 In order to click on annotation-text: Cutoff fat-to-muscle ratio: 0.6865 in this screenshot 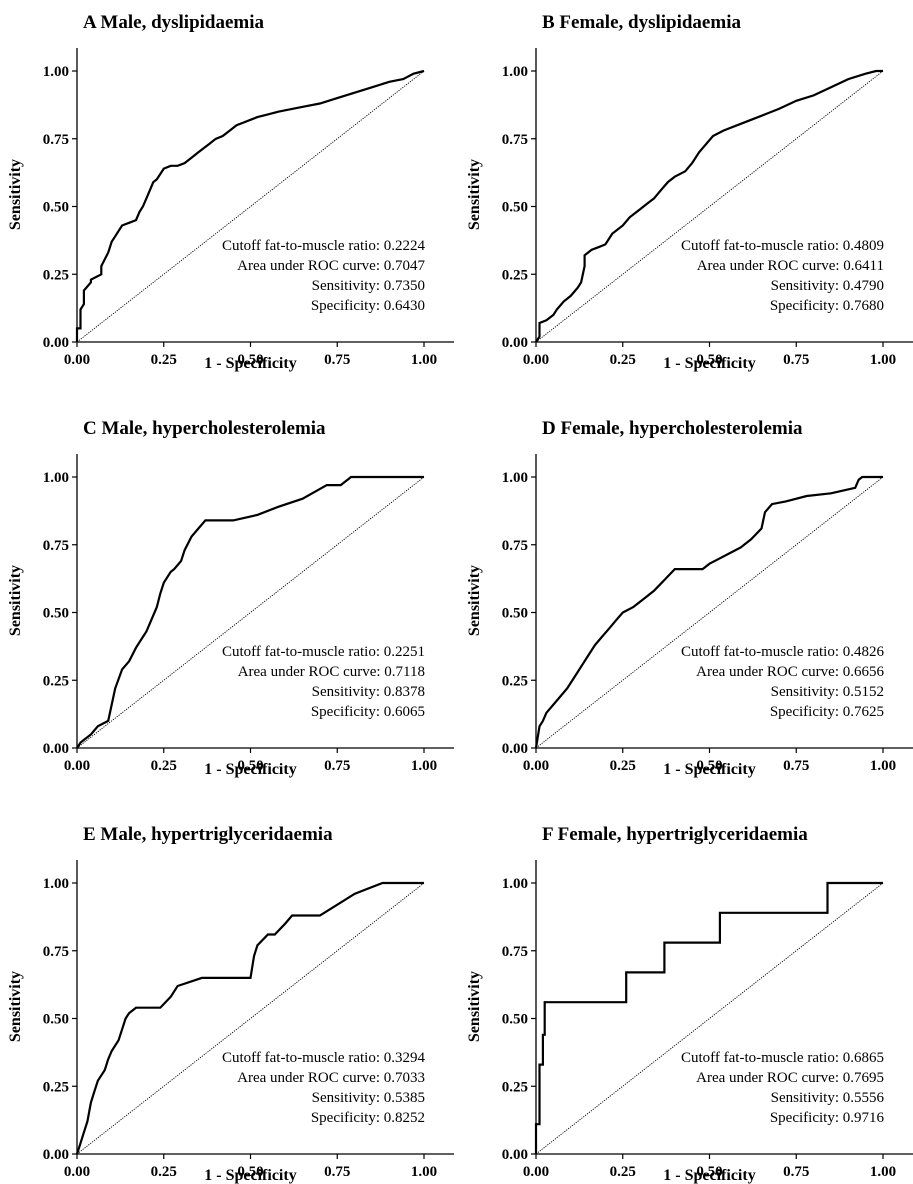, I will do `click(782, 1058)`.